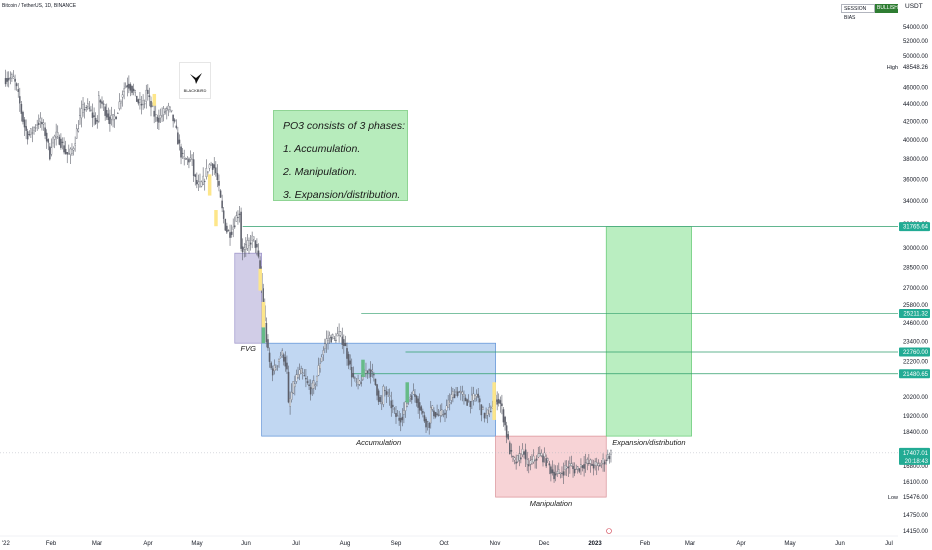 The height and width of the screenshot is (550, 932). What do you see at coordinates (916, 532) in the screenshot?
I see `price-tick-label: 14150.00` at bounding box center [916, 532].